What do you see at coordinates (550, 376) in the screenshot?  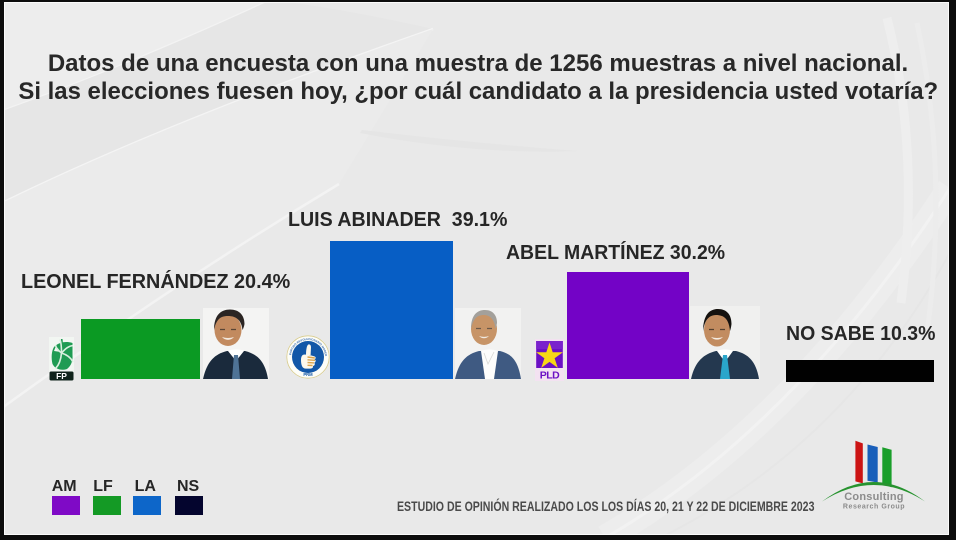 I see `svg-text: PLD` at bounding box center [550, 376].